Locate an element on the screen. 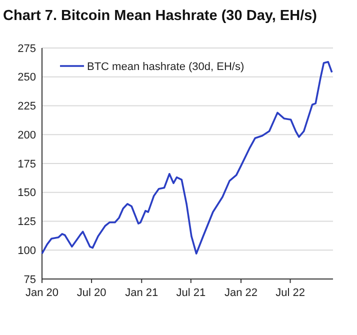 This screenshot has height=335, width=357. y-tick-label: 250 is located at coordinates (27, 78).